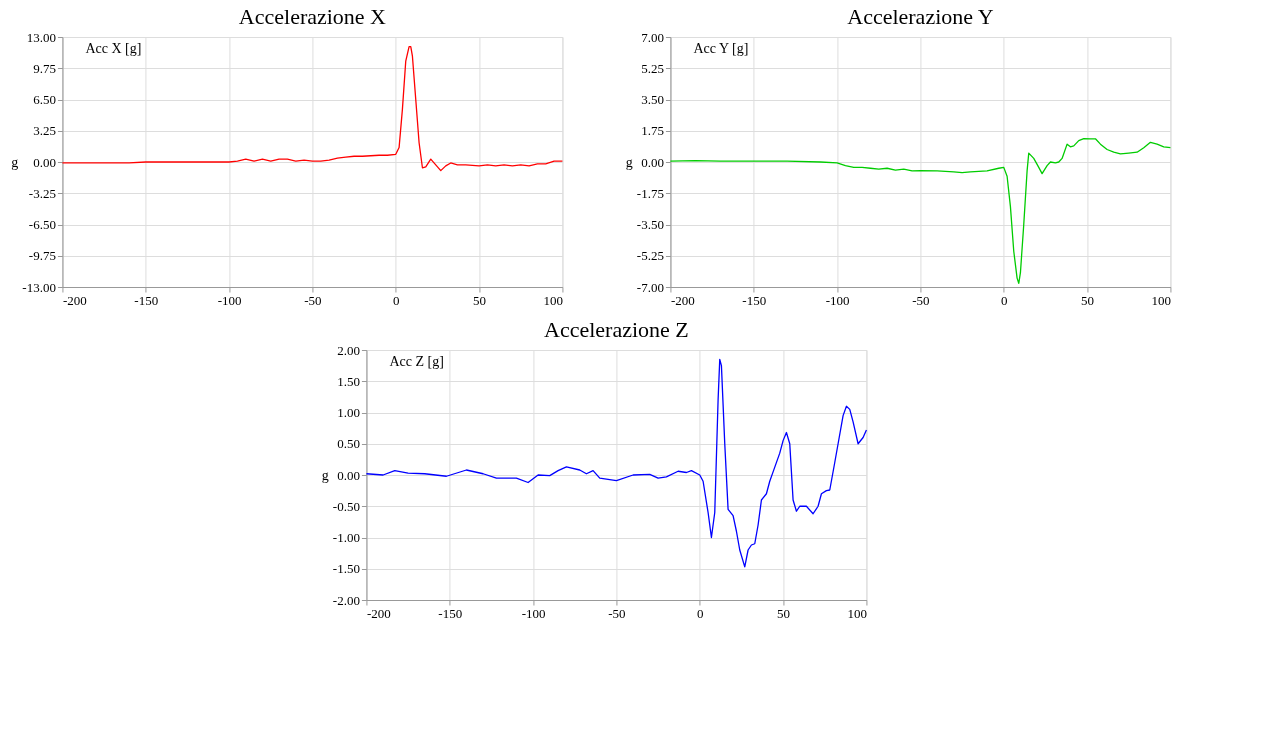 The image size is (1266, 747). I want to click on y-tick-label: 1.00, so click(348, 412).